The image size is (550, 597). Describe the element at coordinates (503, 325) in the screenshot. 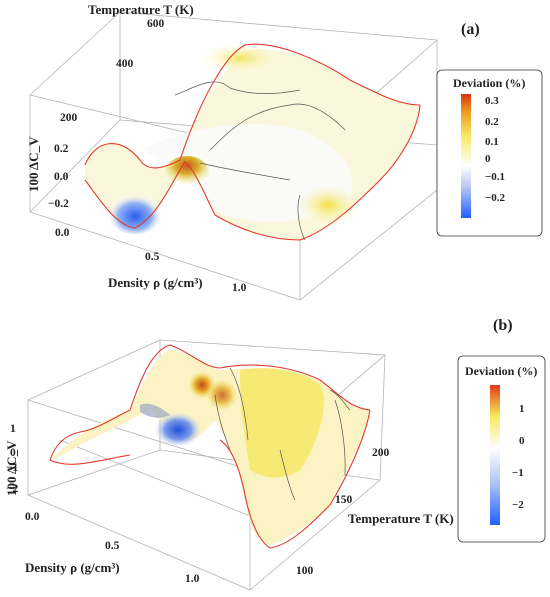

I see `panel-label-b: (b)` at that location.